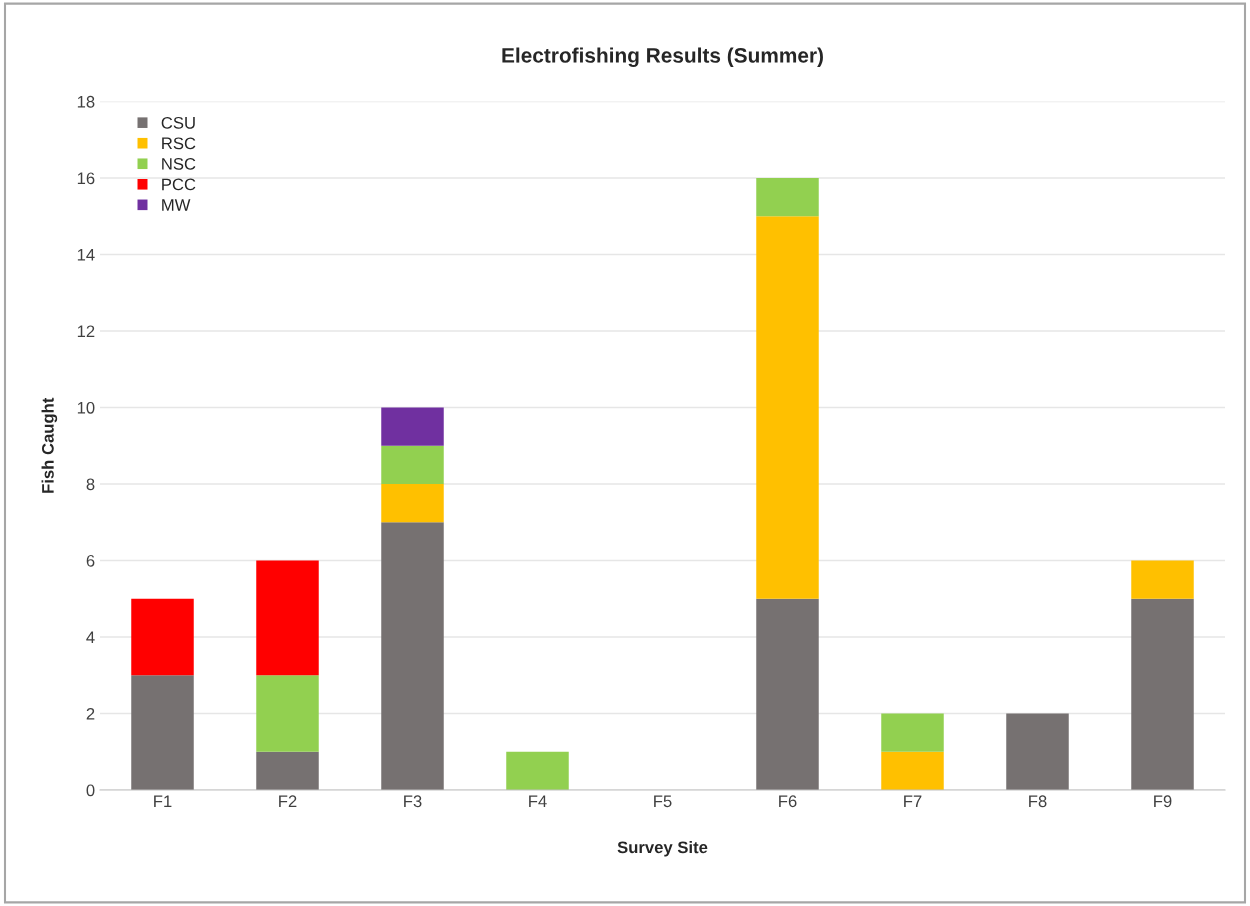 The height and width of the screenshot is (906, 1250). Describe the element at coordinates (913, 801) in the screenshot. I see `x-tick-label: F7` at that location.